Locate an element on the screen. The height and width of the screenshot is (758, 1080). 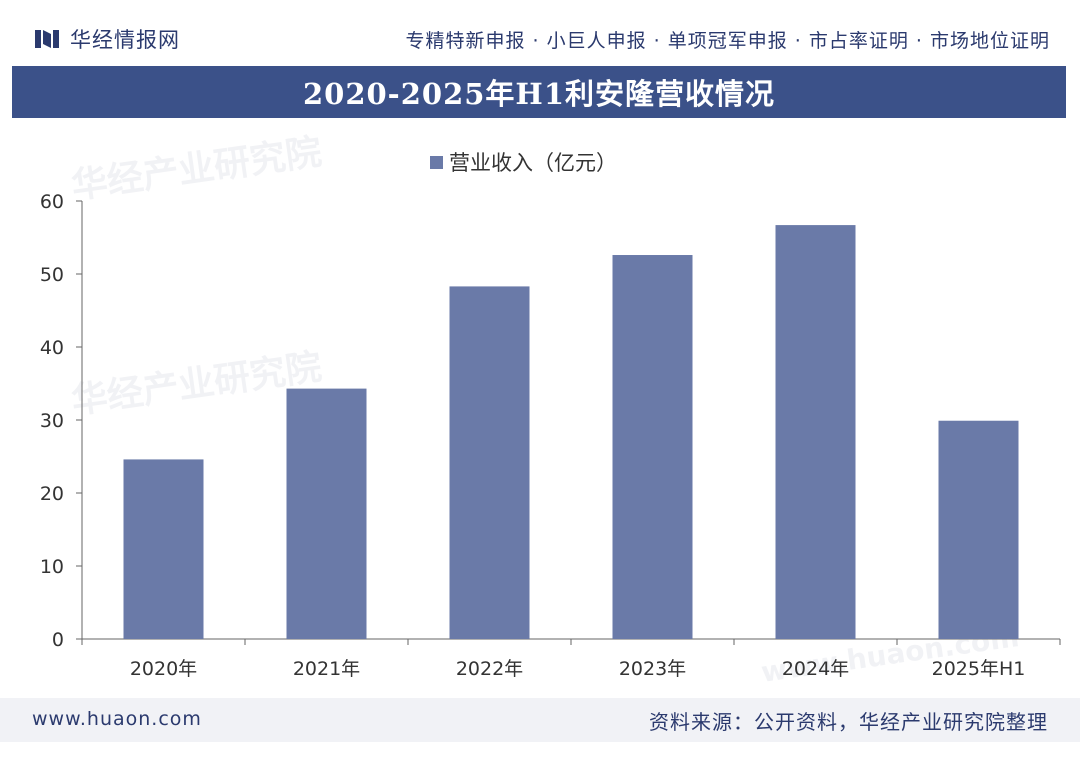
legend: 营业收入（亿元） is located at coordinates (523, 162).